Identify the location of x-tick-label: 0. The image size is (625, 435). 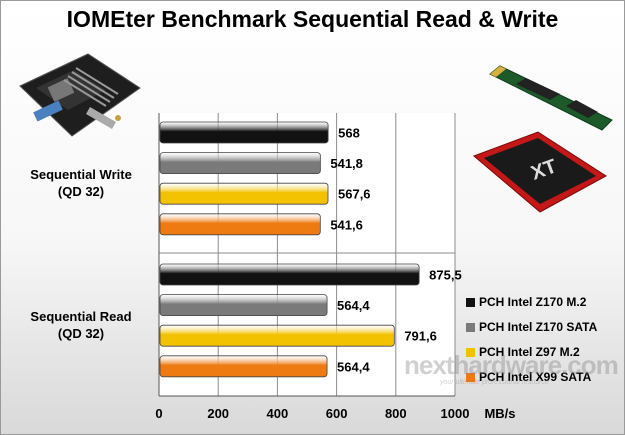
(158, 413).